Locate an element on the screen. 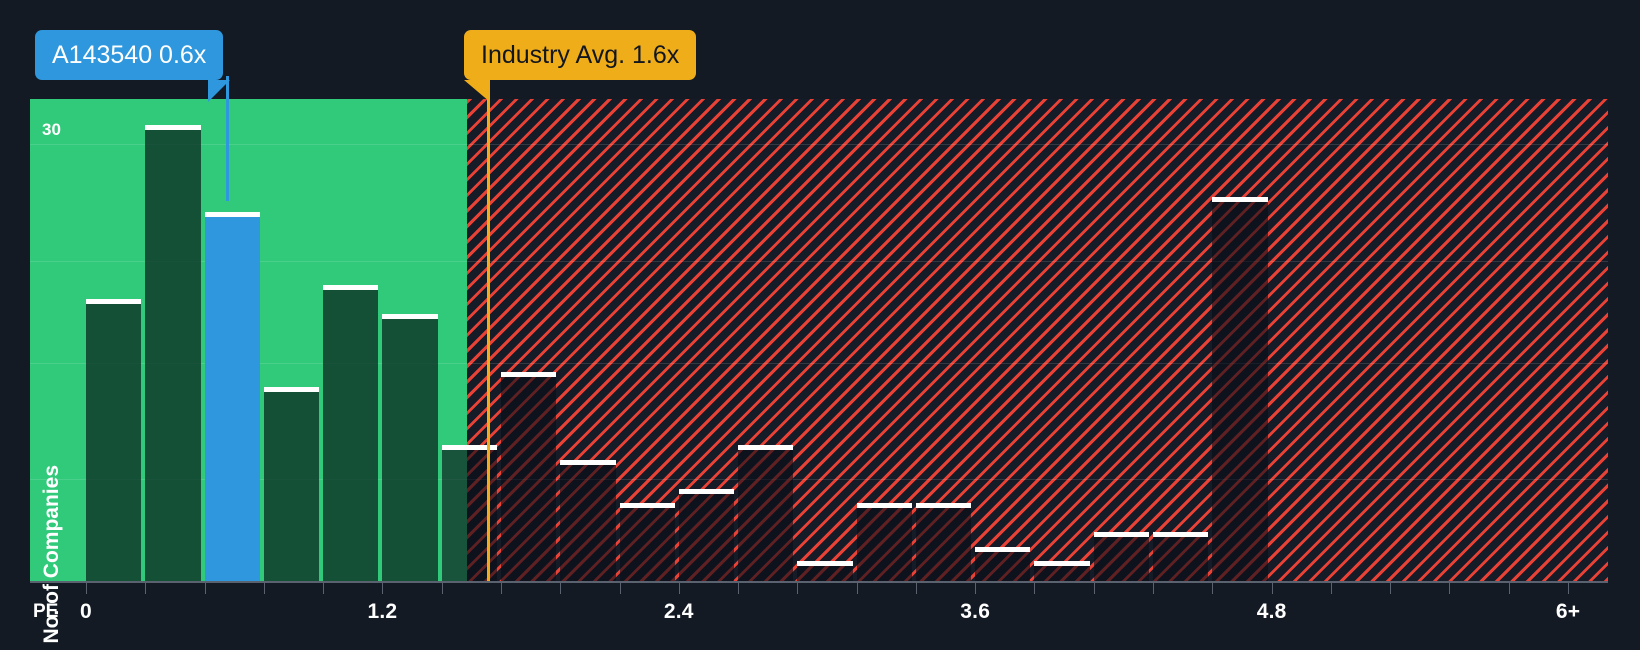  industry-callout-tail is located at coordinates (477, 91).